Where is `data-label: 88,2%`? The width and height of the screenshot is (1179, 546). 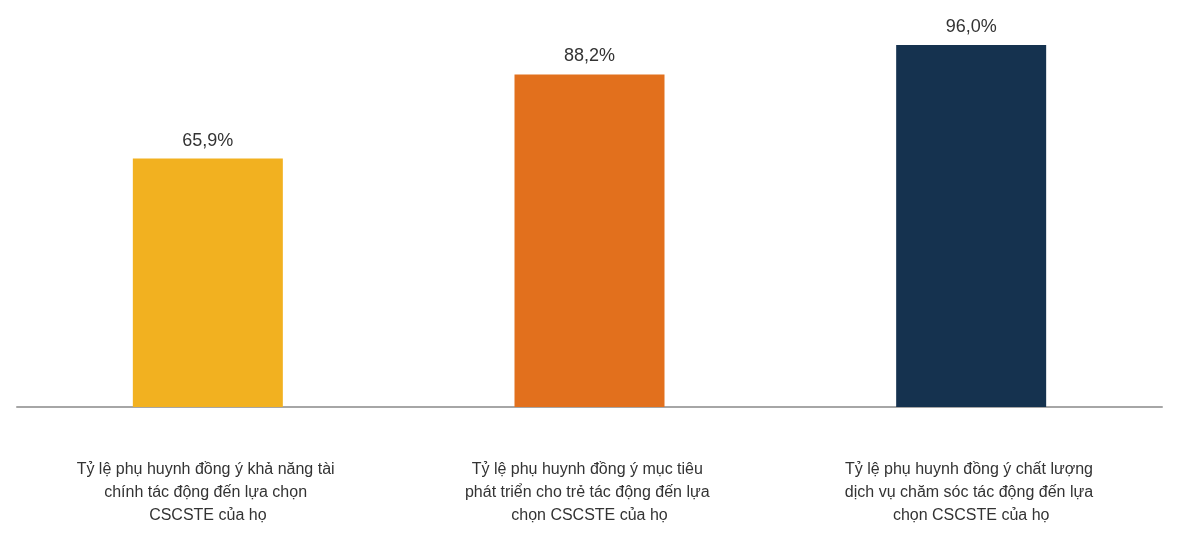
data-label: 88,2% is located at coordinates (589, 55).